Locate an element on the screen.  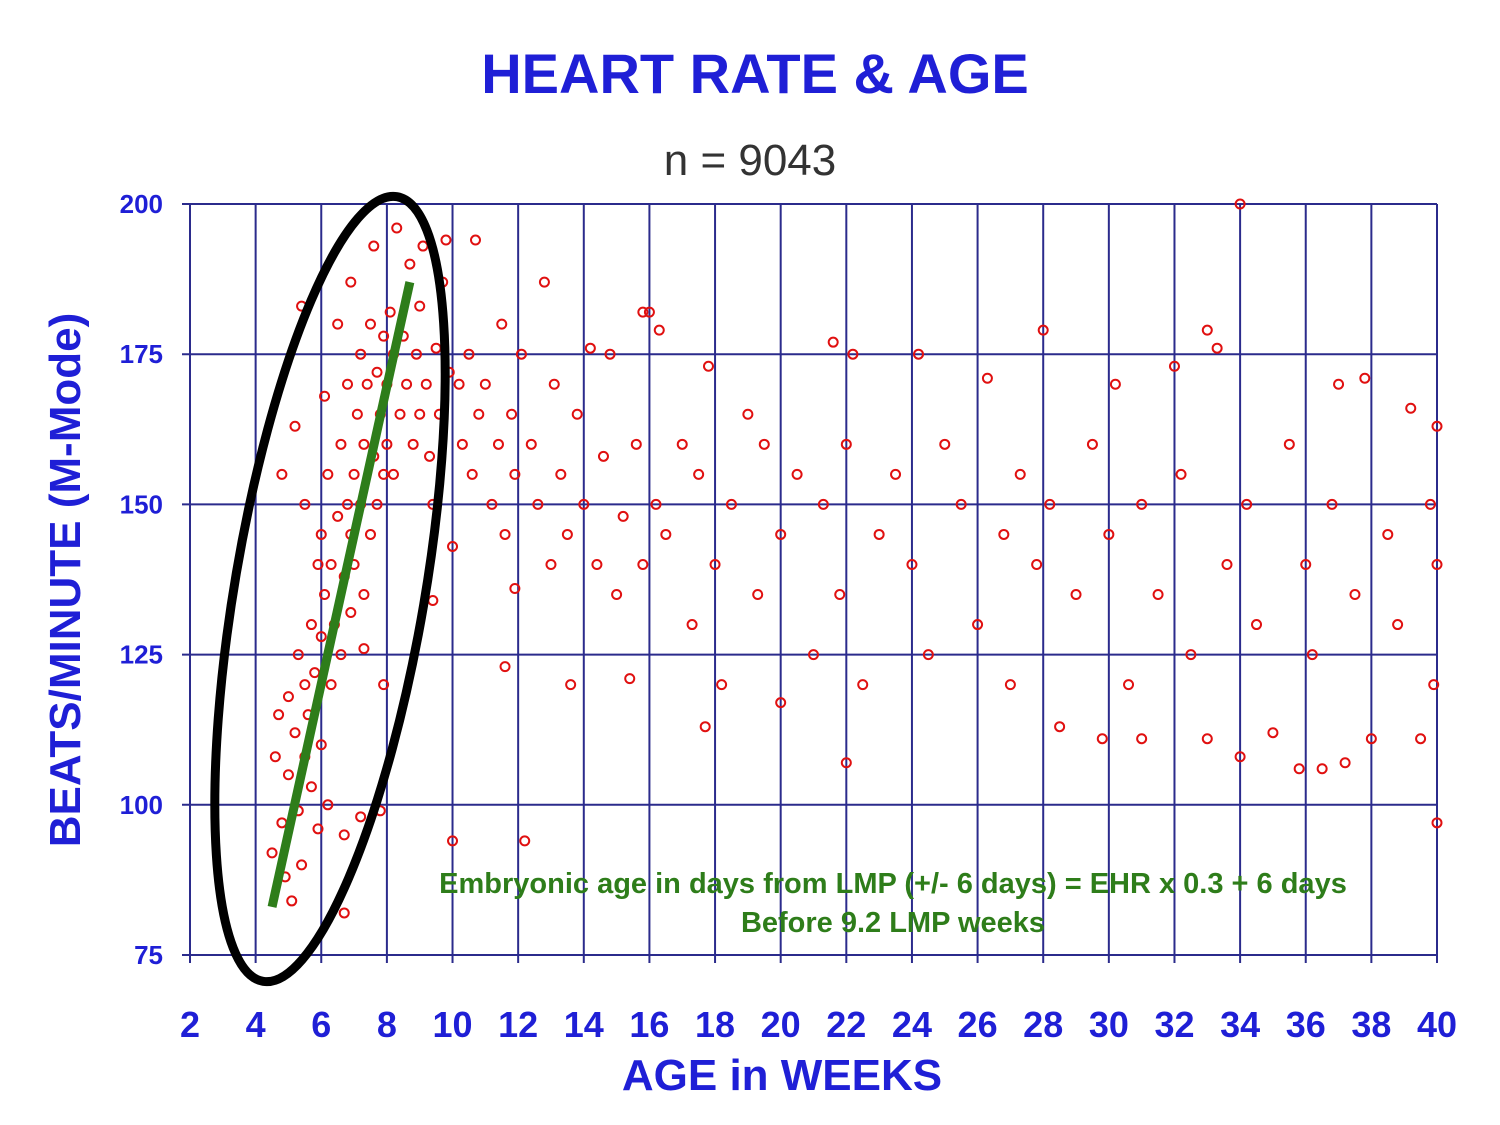
trend-line is located at coordinates (341, 594).